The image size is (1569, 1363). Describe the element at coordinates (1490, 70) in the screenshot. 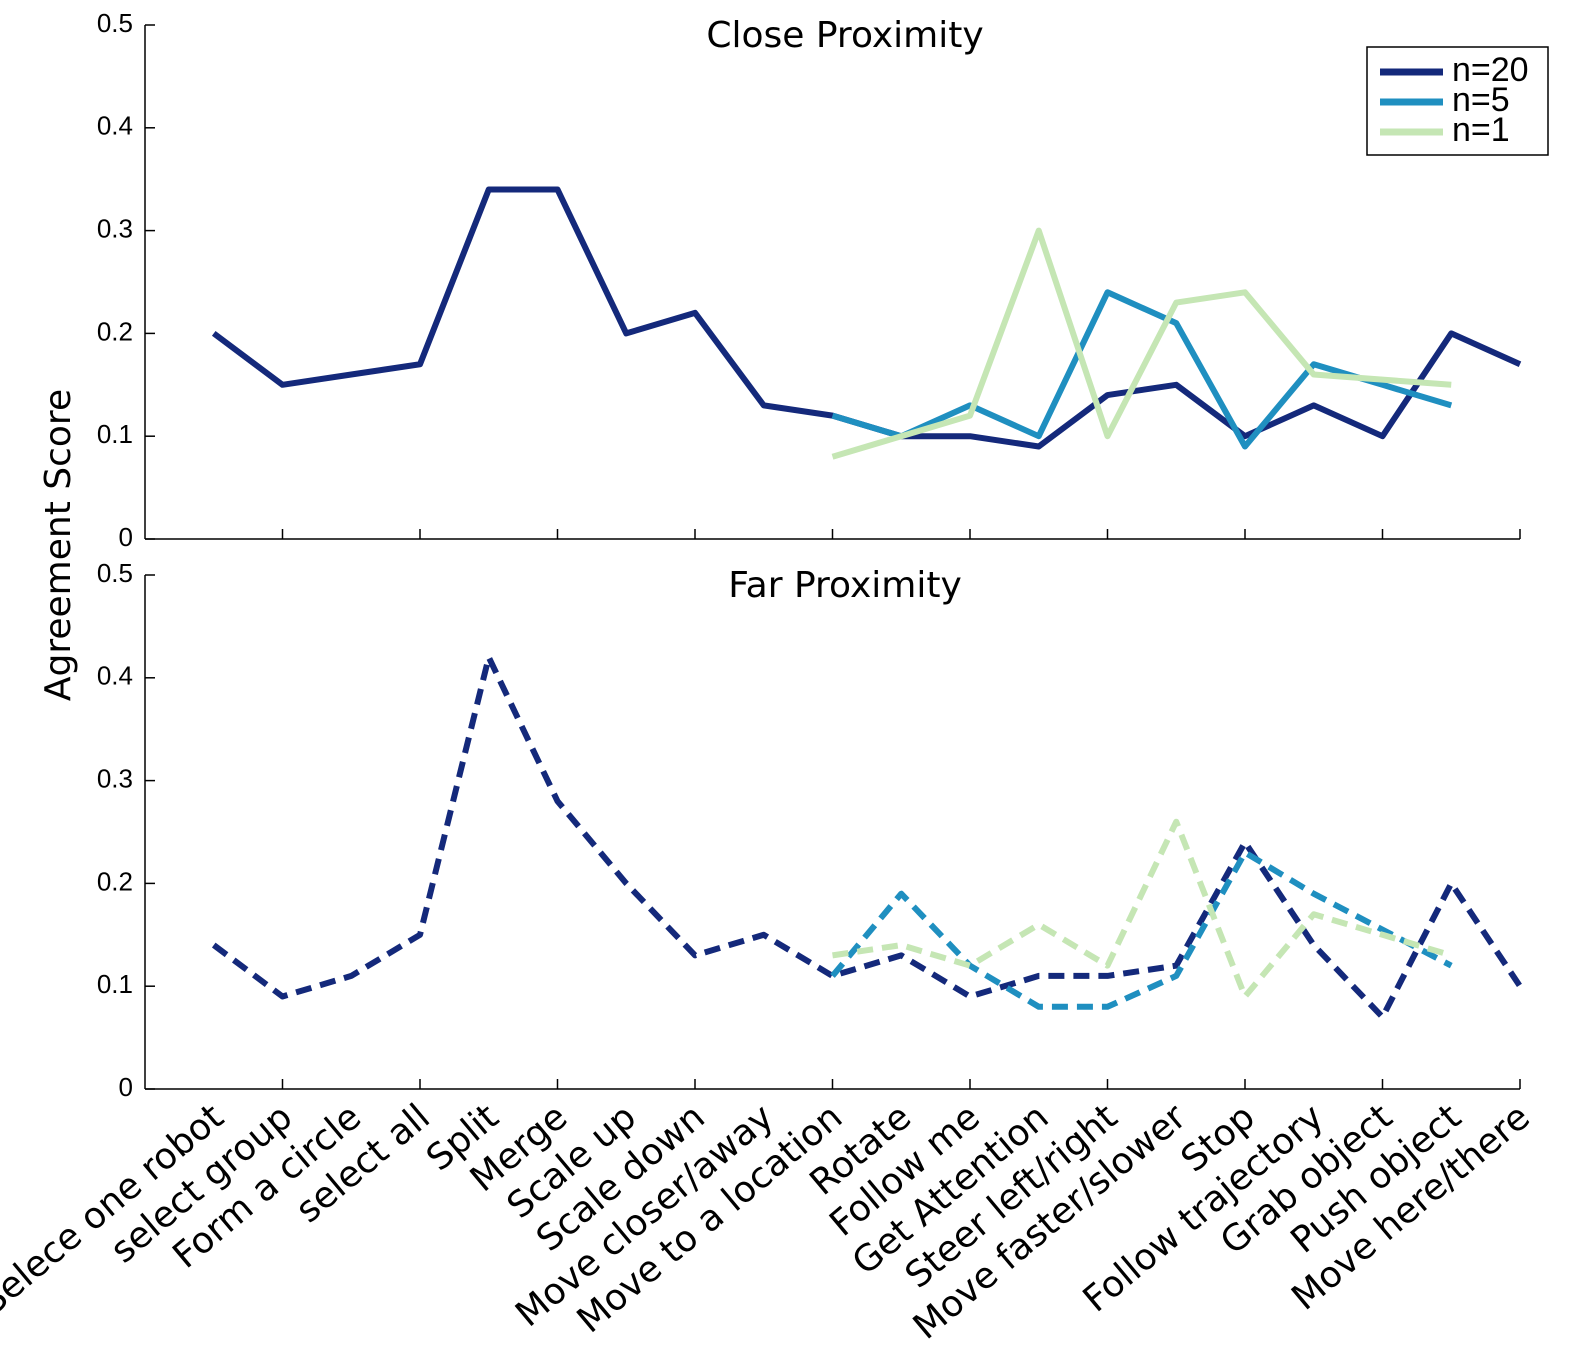

I see `legend-label: n=20` at that location.